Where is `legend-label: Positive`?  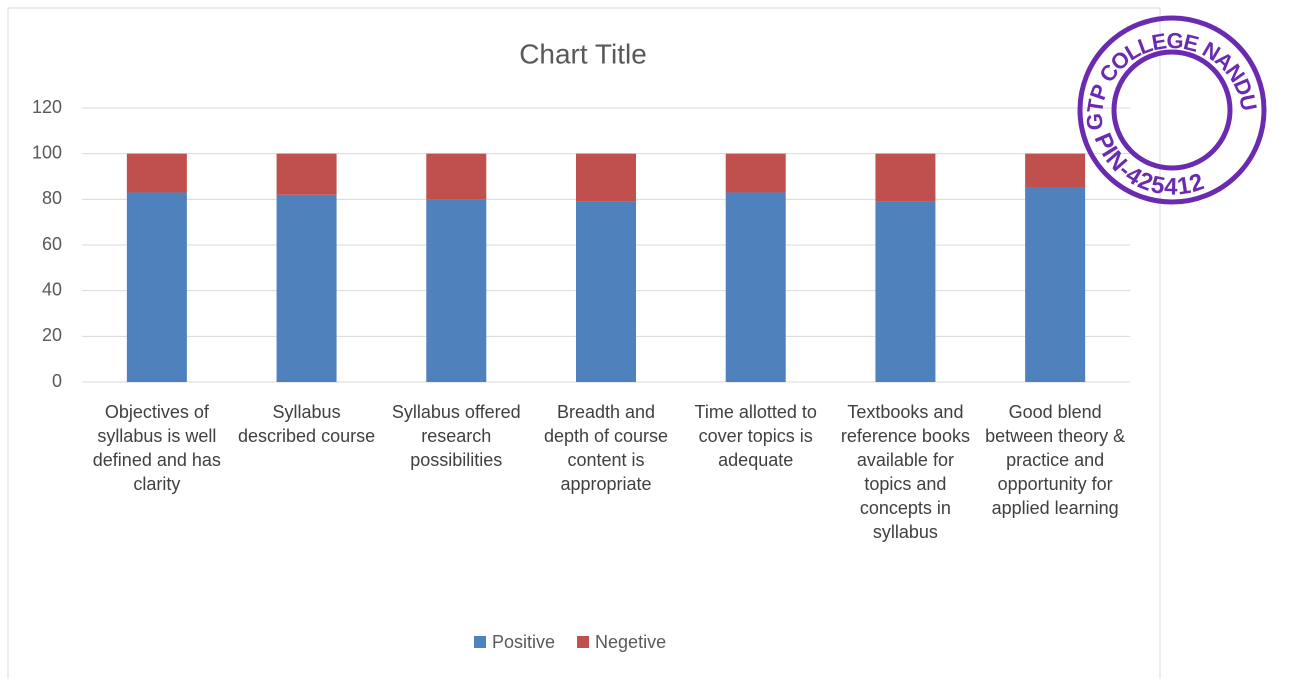
legend-label: Positive is located at coordinates (523, 642).